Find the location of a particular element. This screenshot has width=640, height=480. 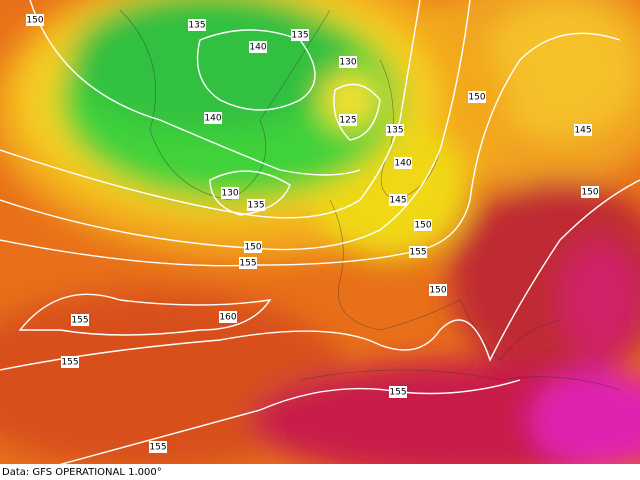

data-source: Data: GFS OPERATIONAL 1.000° is located at coordinates (82, 472).